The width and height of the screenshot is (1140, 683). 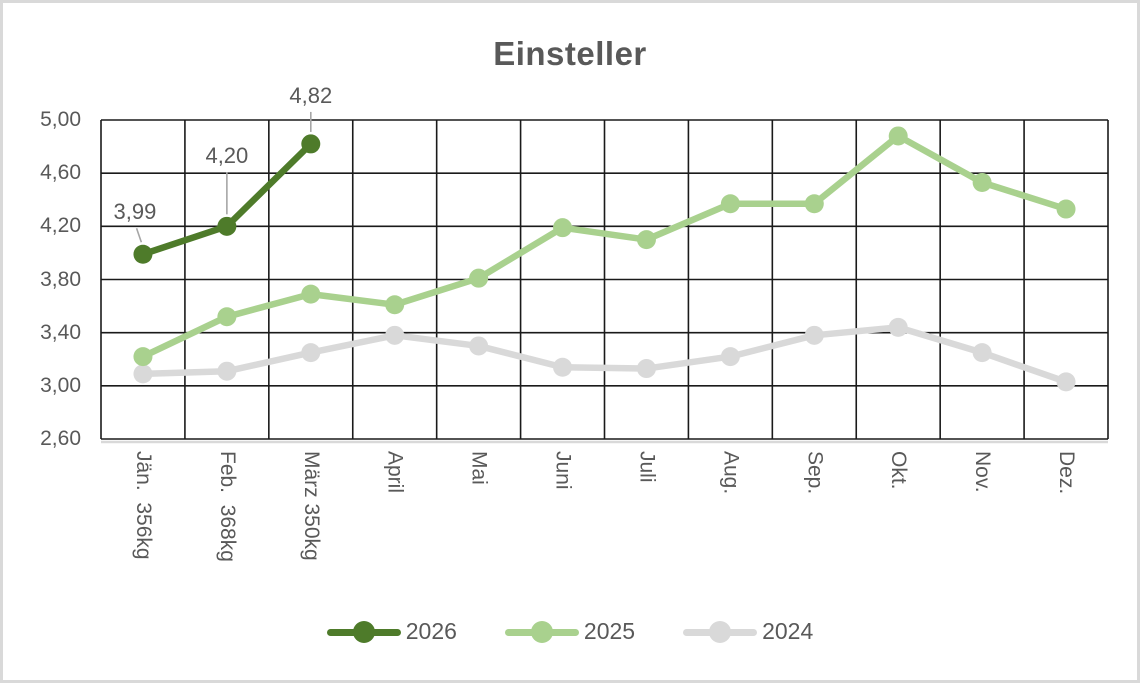 What do you see at coordinates (60, 438) in the screenshot?
I see `y-tick-label: 2,60` at bounding box center [60, 438].